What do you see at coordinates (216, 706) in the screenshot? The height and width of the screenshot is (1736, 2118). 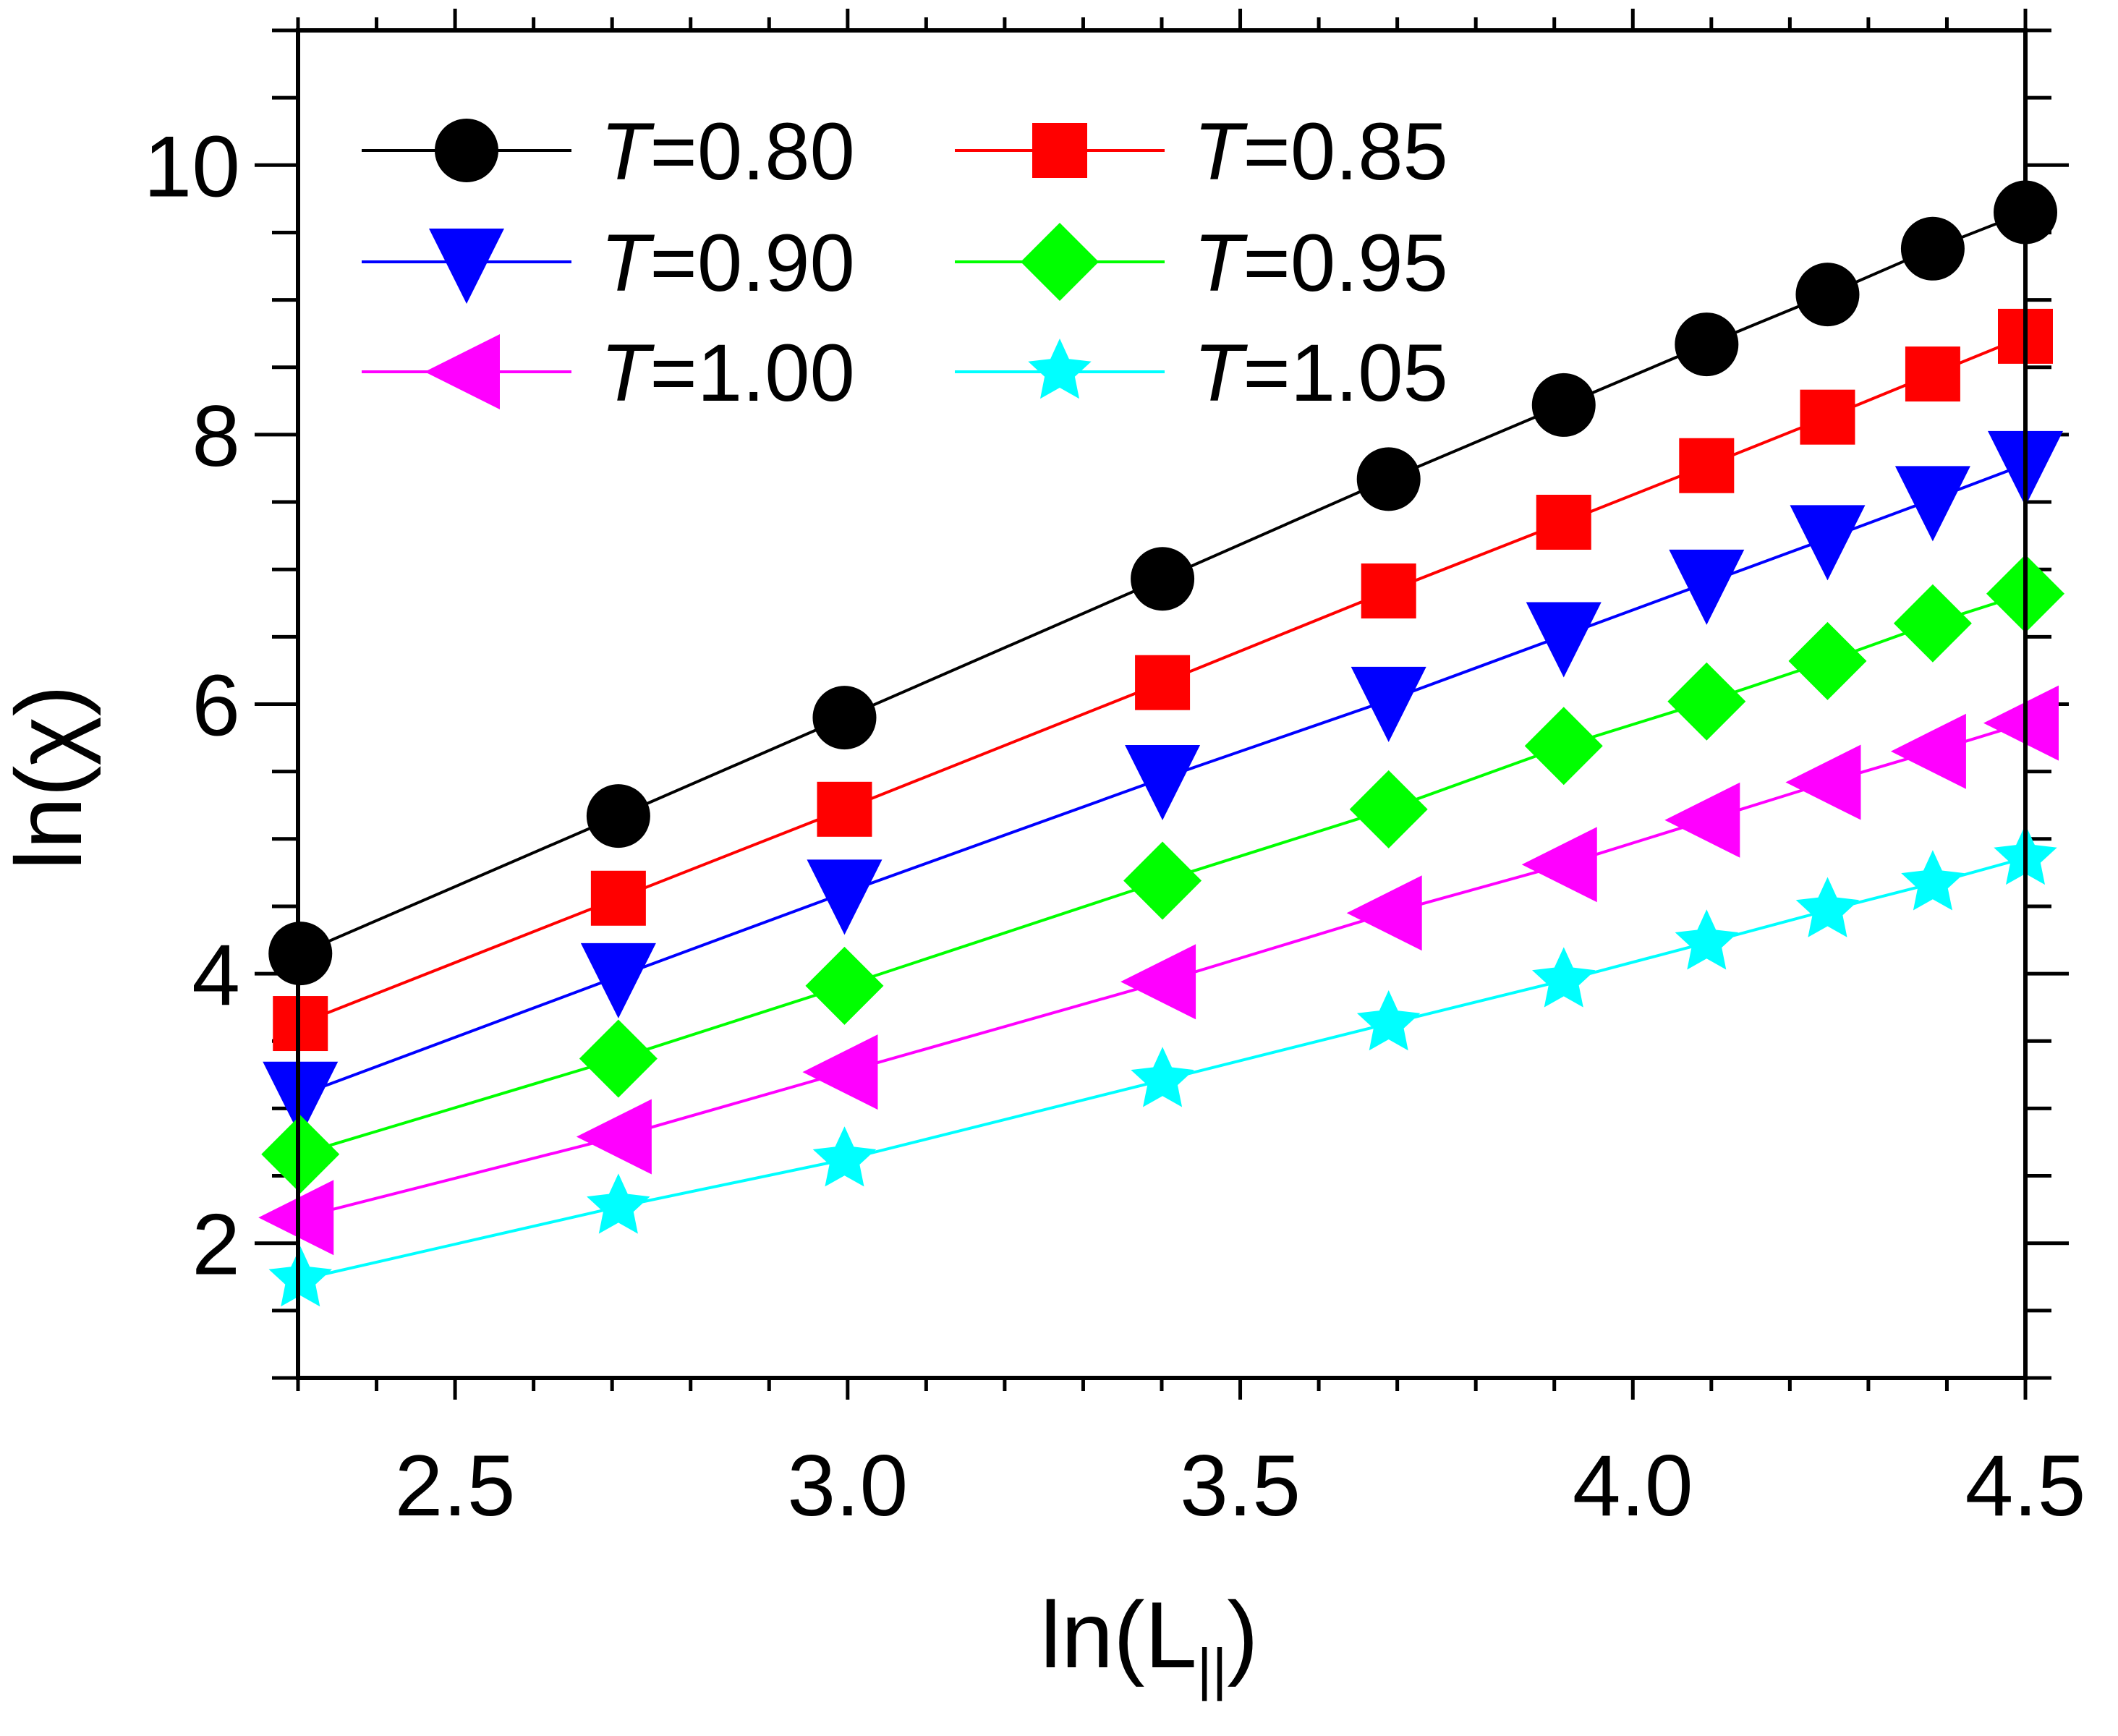 I see `y-tick-label: 6` at bounding box center [216, 706].